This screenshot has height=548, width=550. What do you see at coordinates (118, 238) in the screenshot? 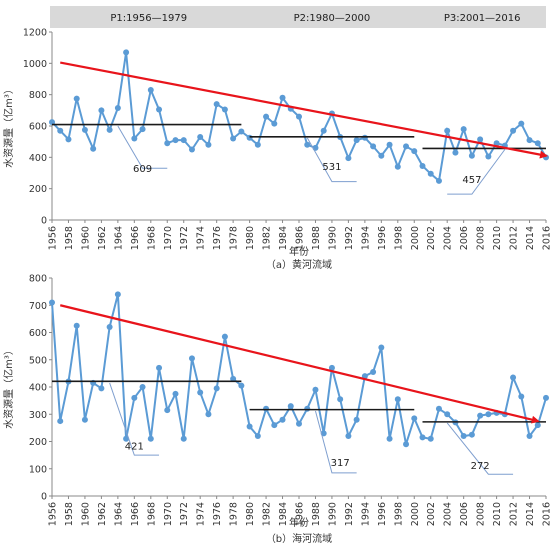
I see `x-tick-label: 1964` at bounding box center [118, 238].